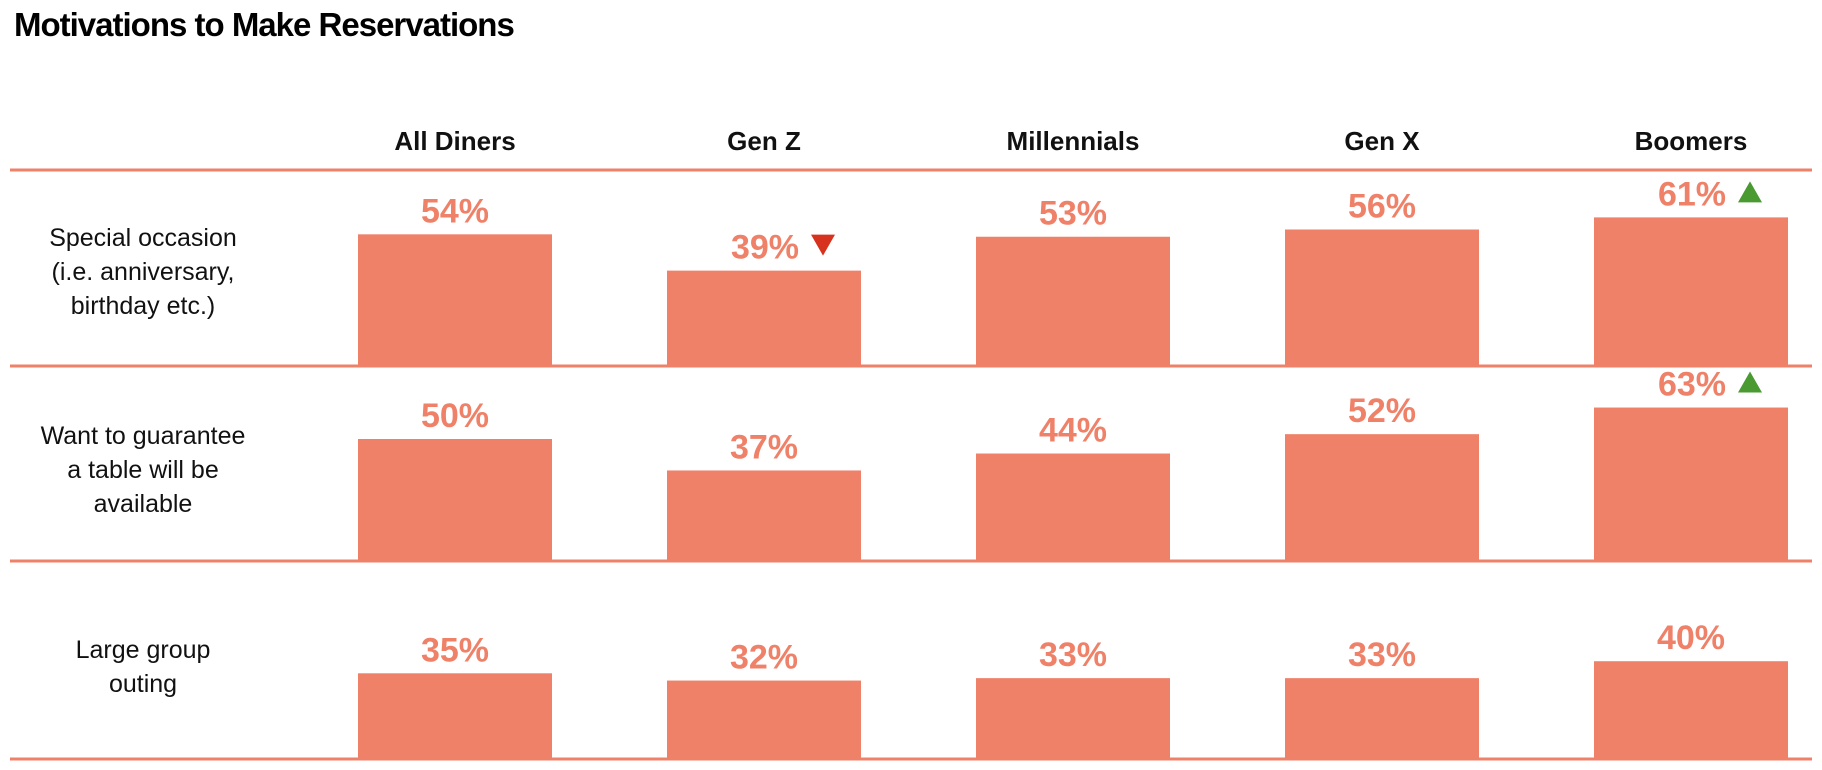 This screenshot has width=1822, height=770. Describe the element at coordinates (455, 211) in the screenshot. I see `data-label: 54%` at that location.